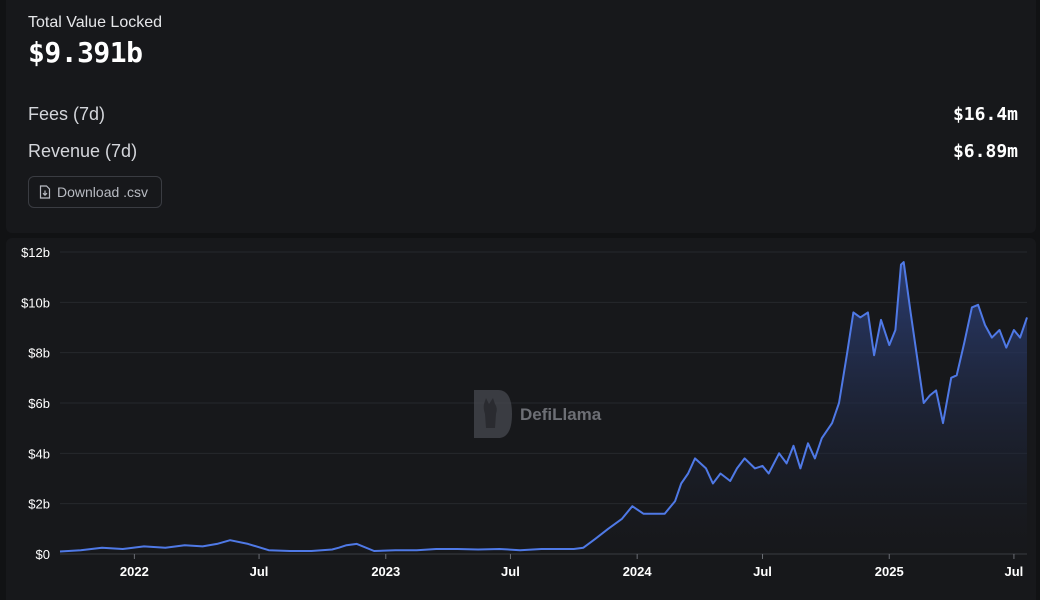 Image resolution: width=1040 pixels, height=600 pixels. I want to click on fees-row: Fees (7d) $16.4m, so click(523, 116).